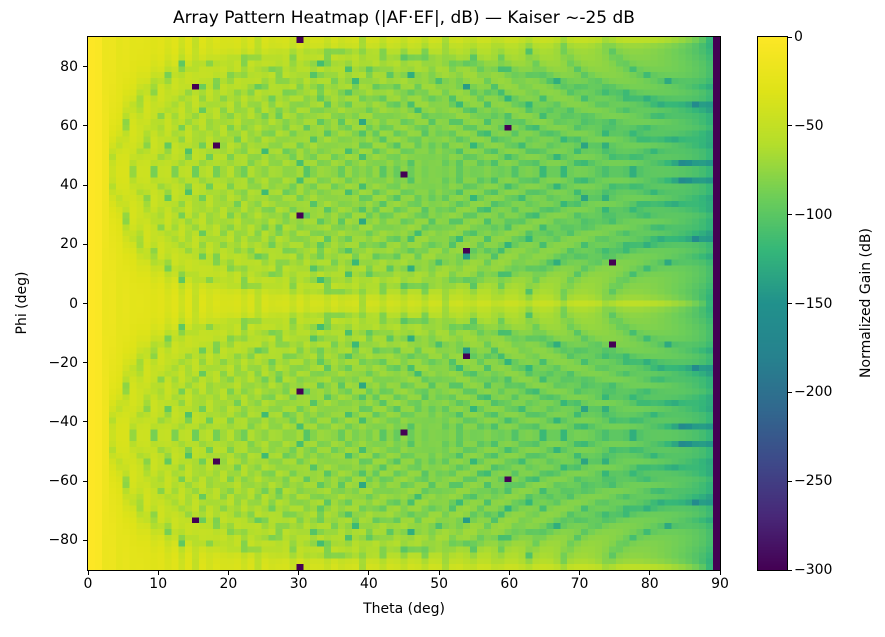 This screenshot has height=637, width=885. What do you see at coordinates (22, 303) in the screenshot?
I see `y-axis-label: Phi (deg)` at bounding box center [22, 303].